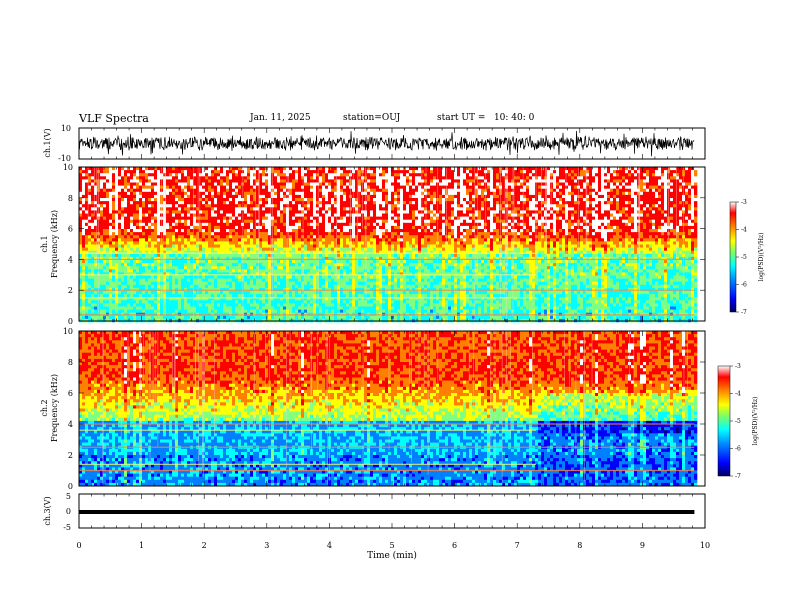  Describe the element at coordinates (44, 243) in the screenshot. I see `ch1-spec-ylabel-top: ch.1` at that location.